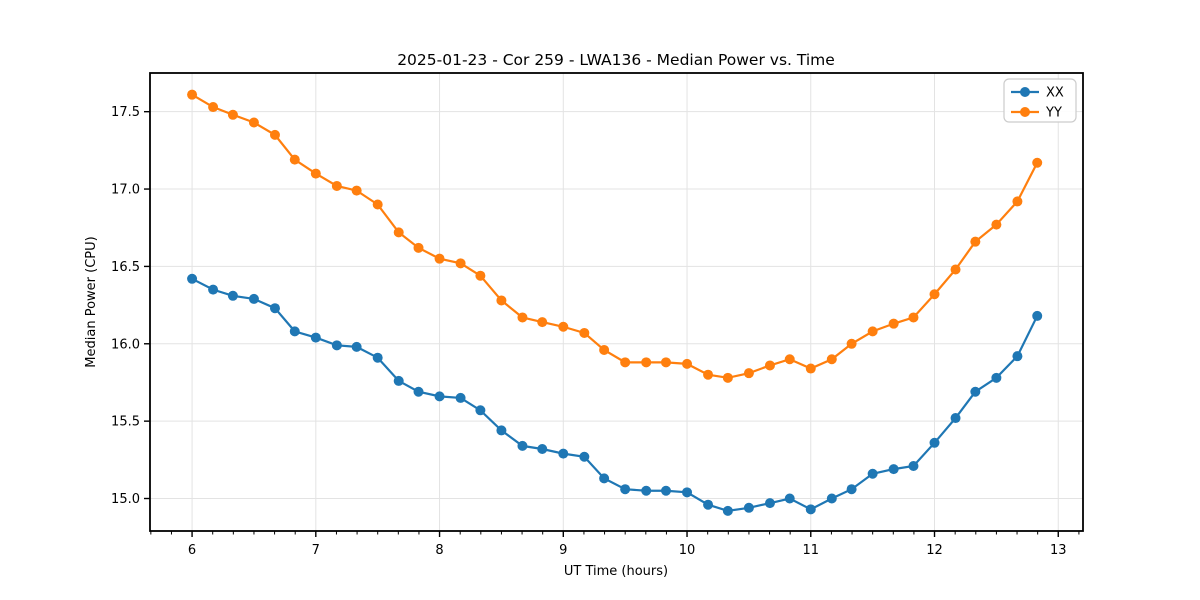  I want to click on legend-label: XX, so click(1055, 93).